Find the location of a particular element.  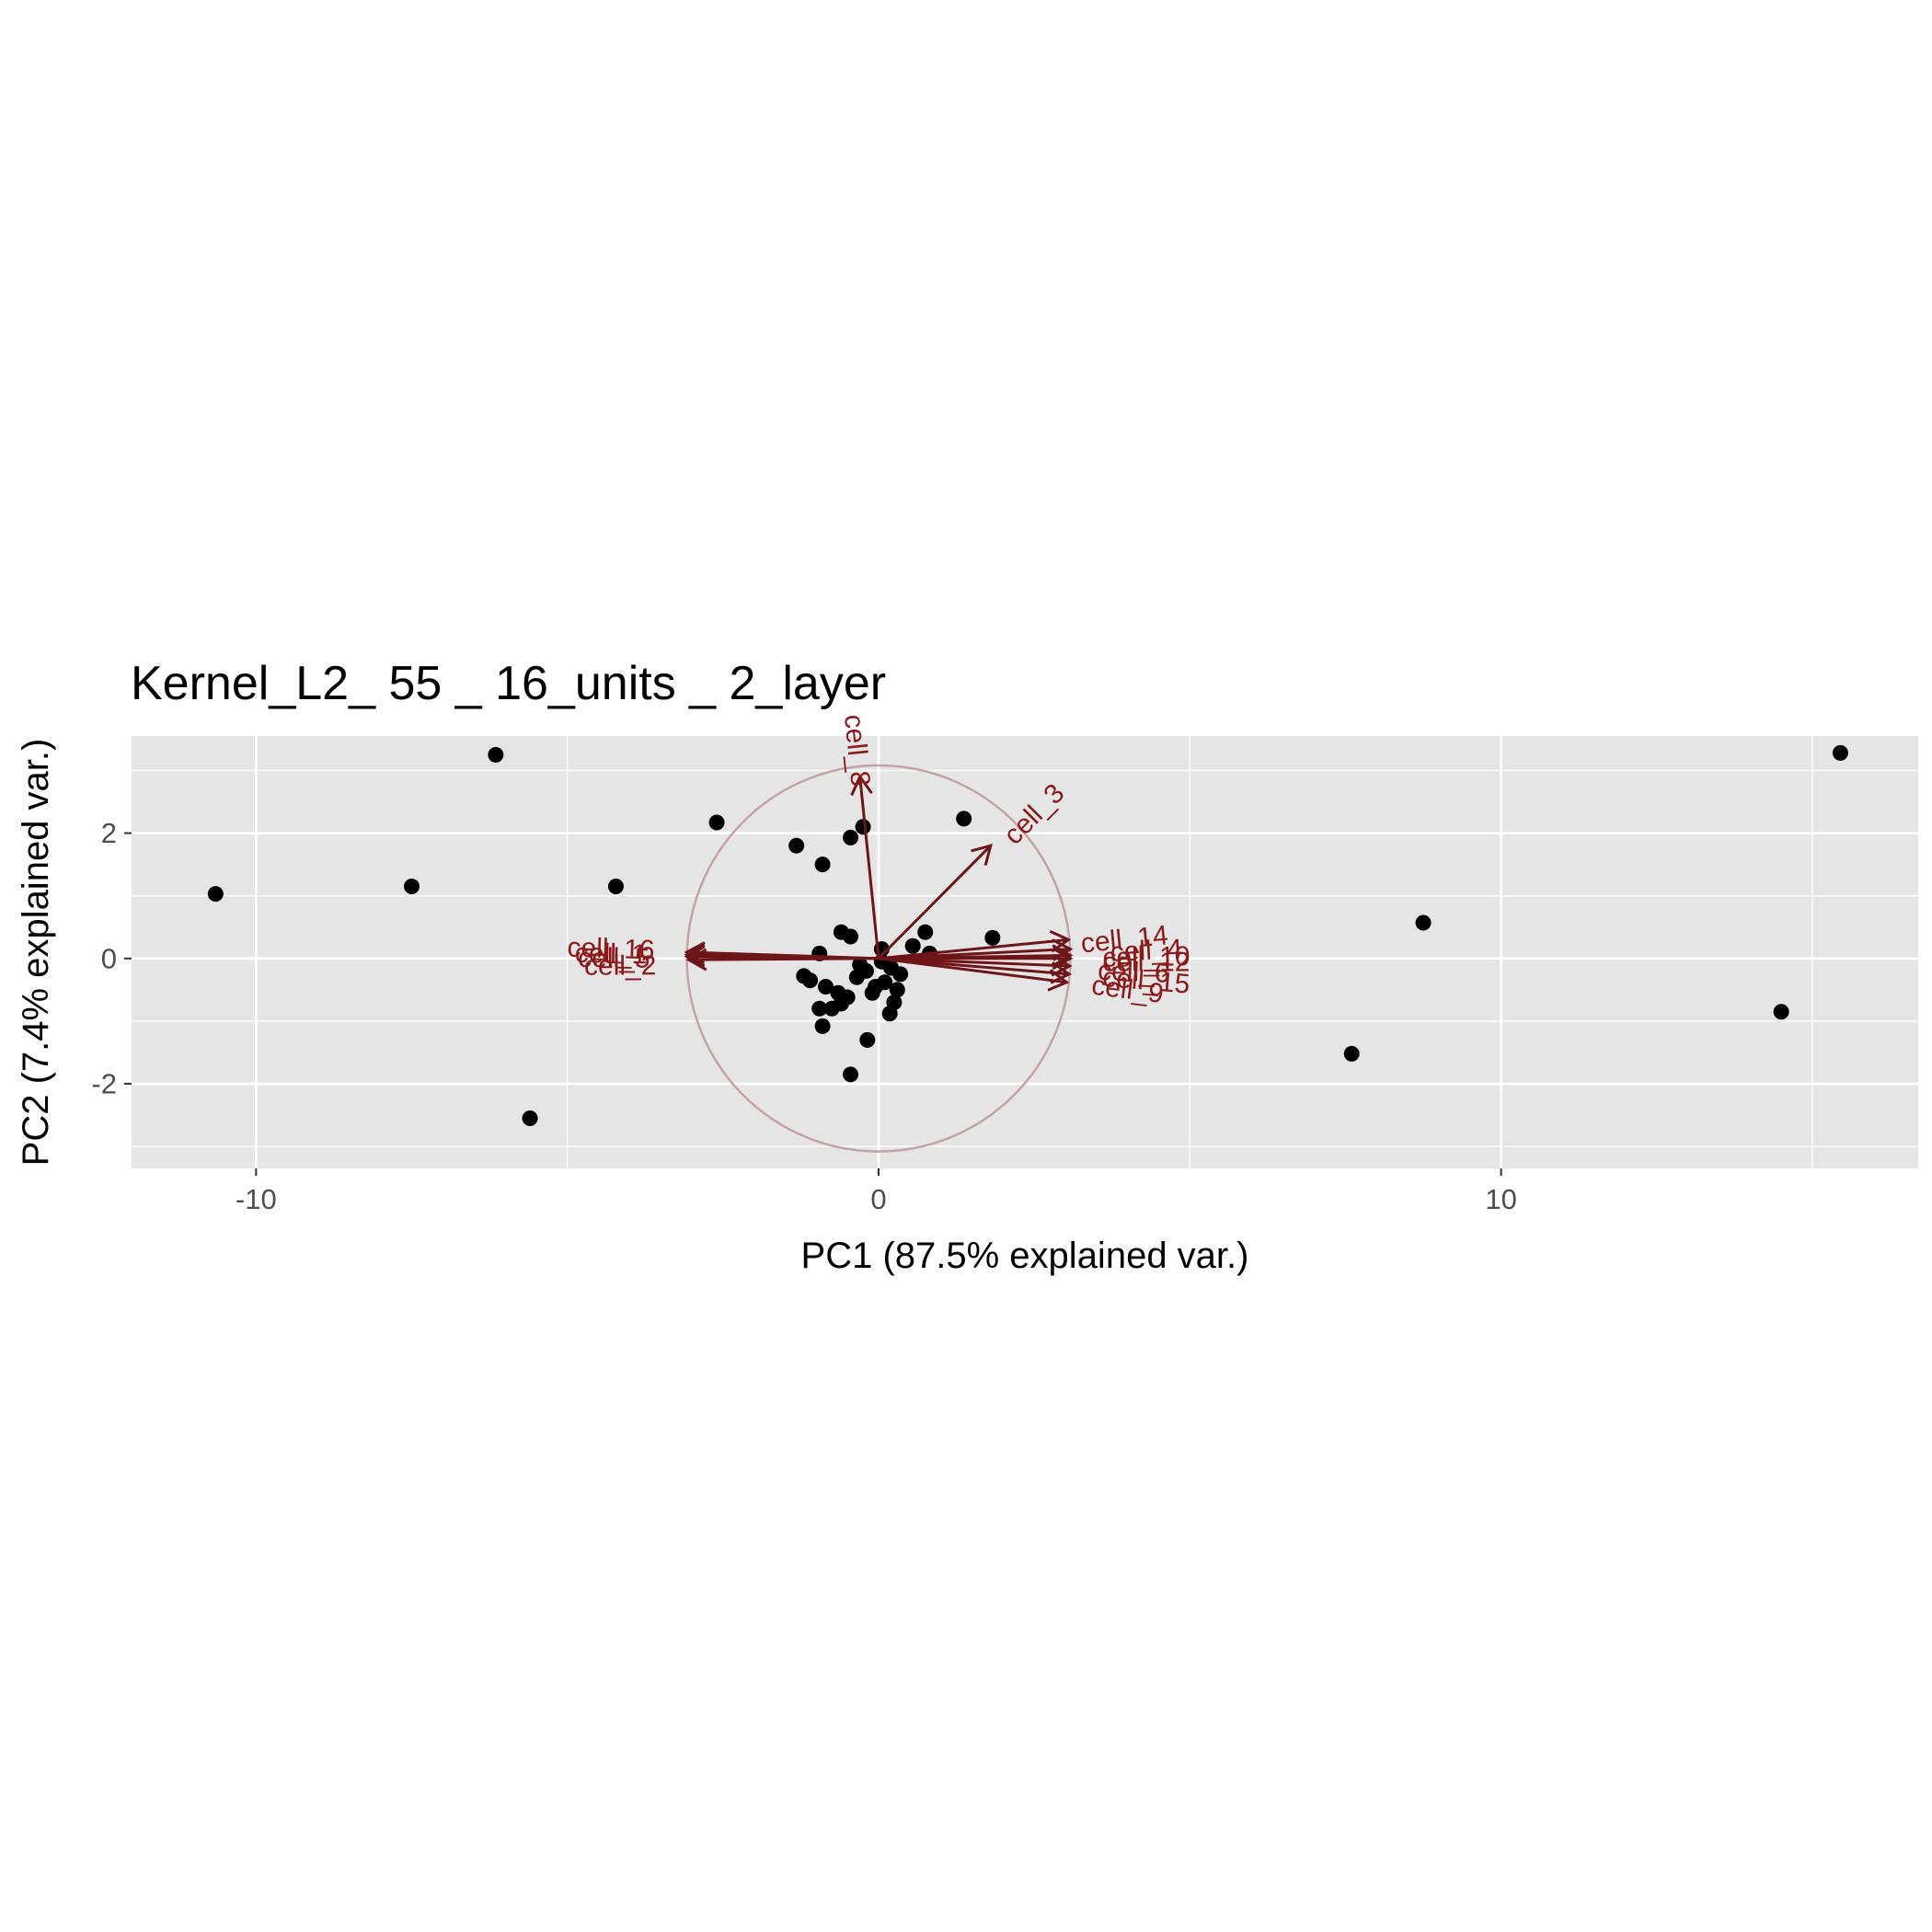

loading-label: cell_1 is located at coordinates (611, 954).